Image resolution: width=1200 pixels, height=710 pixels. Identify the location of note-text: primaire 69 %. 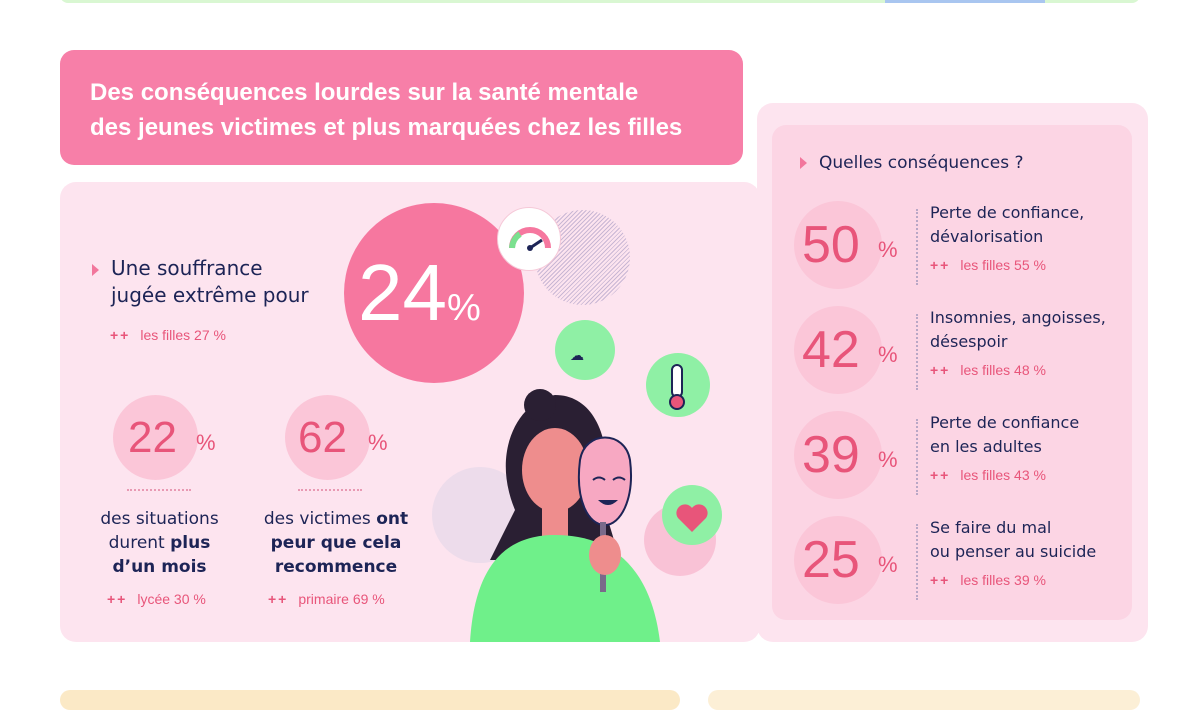
(341, 599).